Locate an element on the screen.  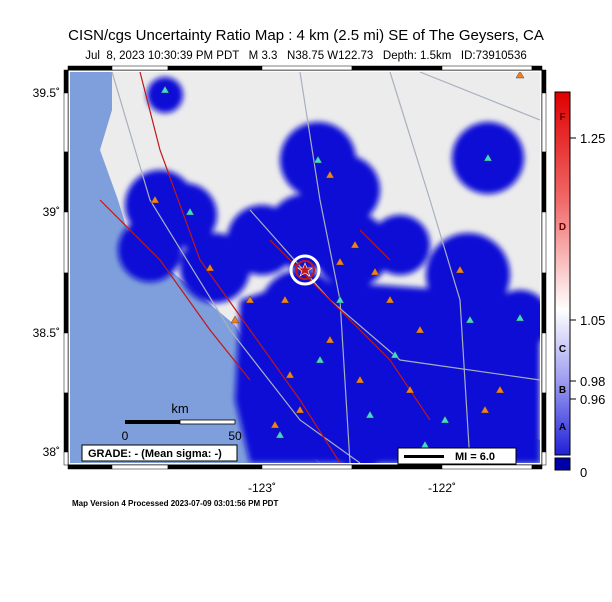
epicenter-star is located at coordinates (305, 269).